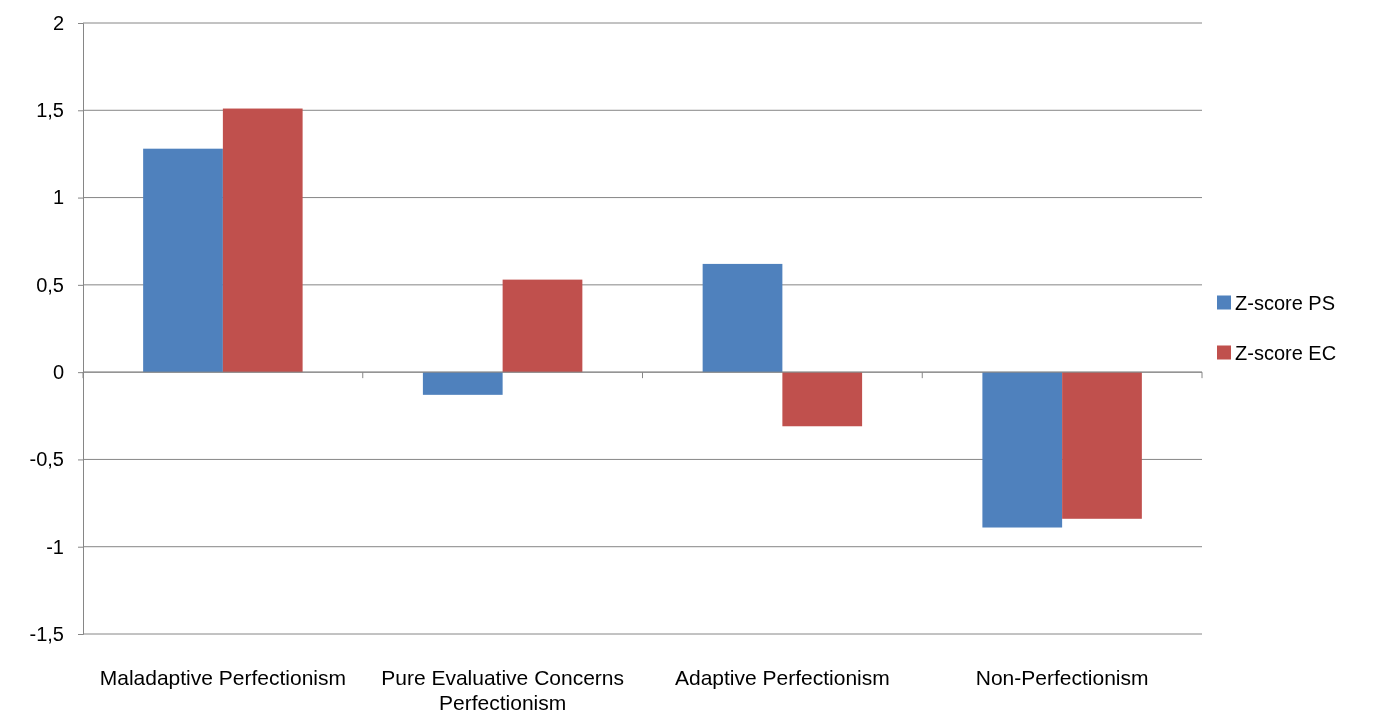  I want to click on y-tick-label: 0, so click(58, 372).